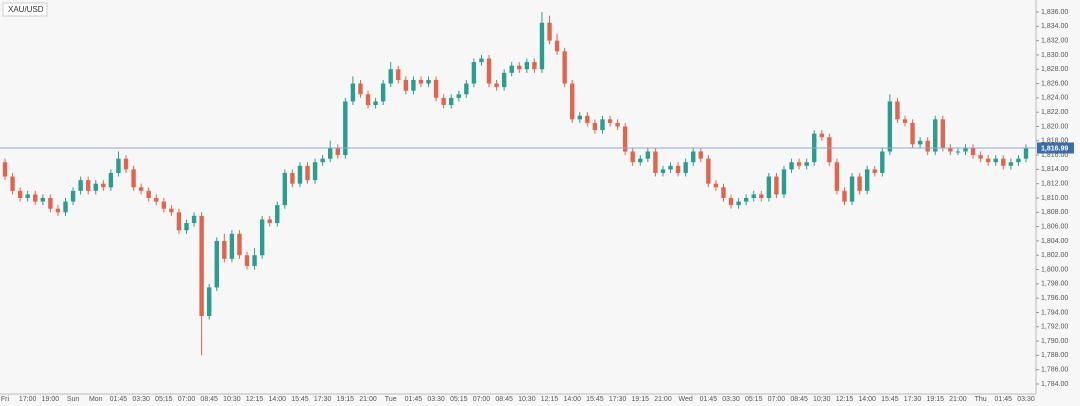 The height and width of the screenshot is (406, 1080). What do you see at coordinates (595, 399) in the screenshot?
I see `x-tick-label: 15:45` at bounding box center [595, 399].